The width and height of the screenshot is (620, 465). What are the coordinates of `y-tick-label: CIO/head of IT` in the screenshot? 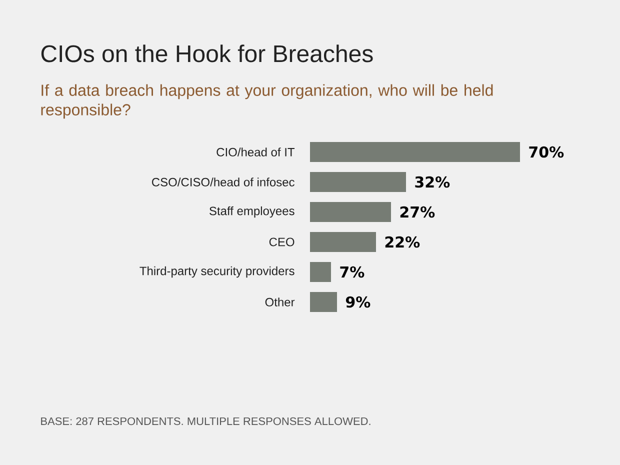 It's located at (255, 152).